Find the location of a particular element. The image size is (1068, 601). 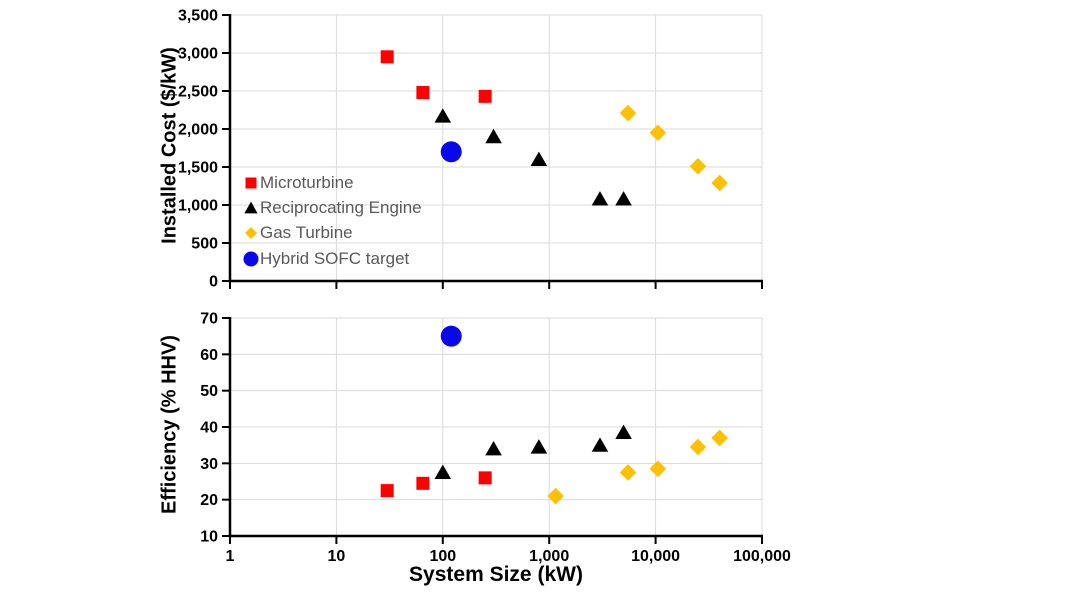

y-tick-label: 30 is located at coordinates (209, 464).